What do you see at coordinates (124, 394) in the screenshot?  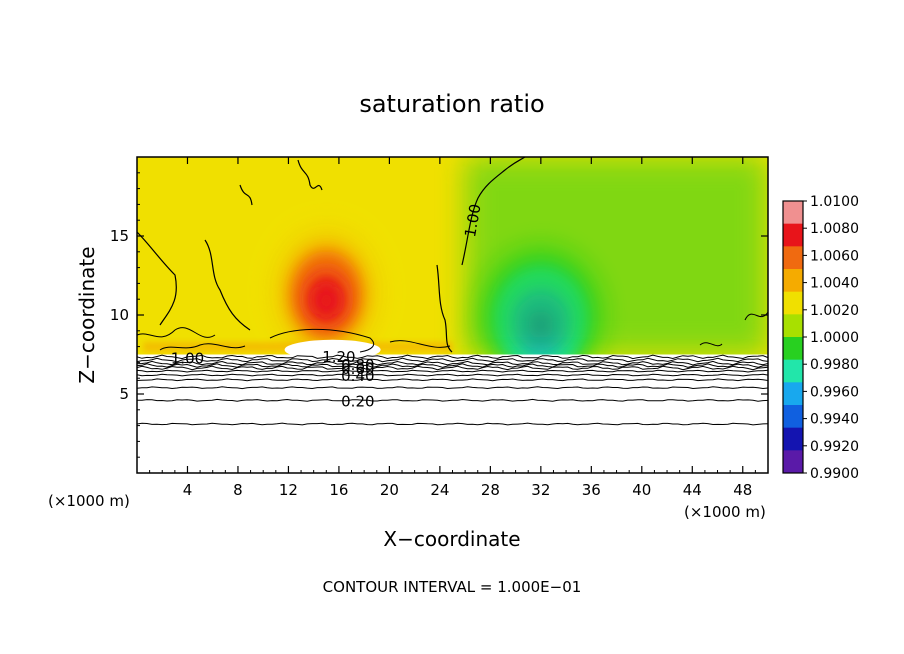 I see `y-tick-label-0: 5` at bounding box center [124, 394].